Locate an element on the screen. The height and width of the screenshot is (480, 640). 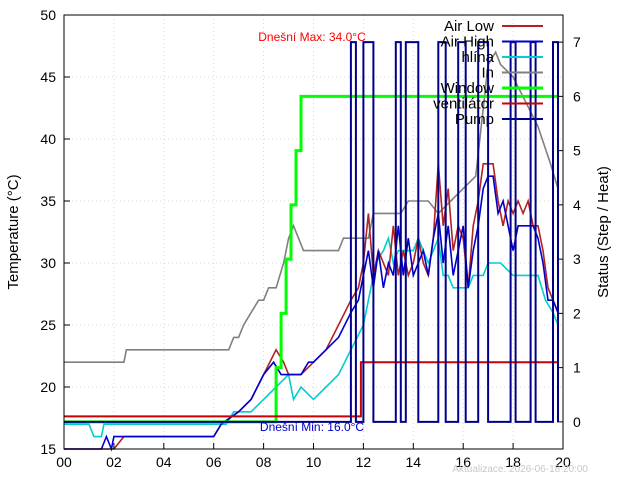
y-tick-label: 45 is located at coordinates (48, 77).